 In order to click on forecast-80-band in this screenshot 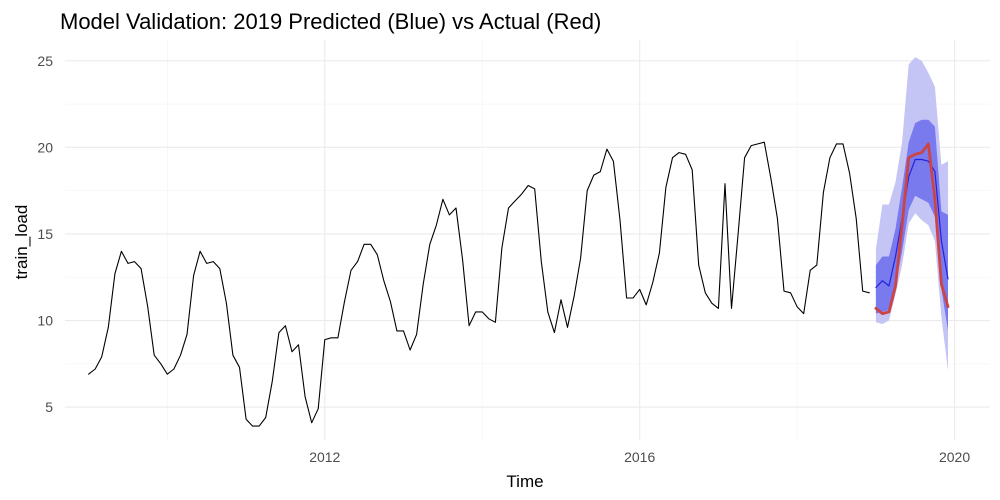, I will do `click(911, 225)`.